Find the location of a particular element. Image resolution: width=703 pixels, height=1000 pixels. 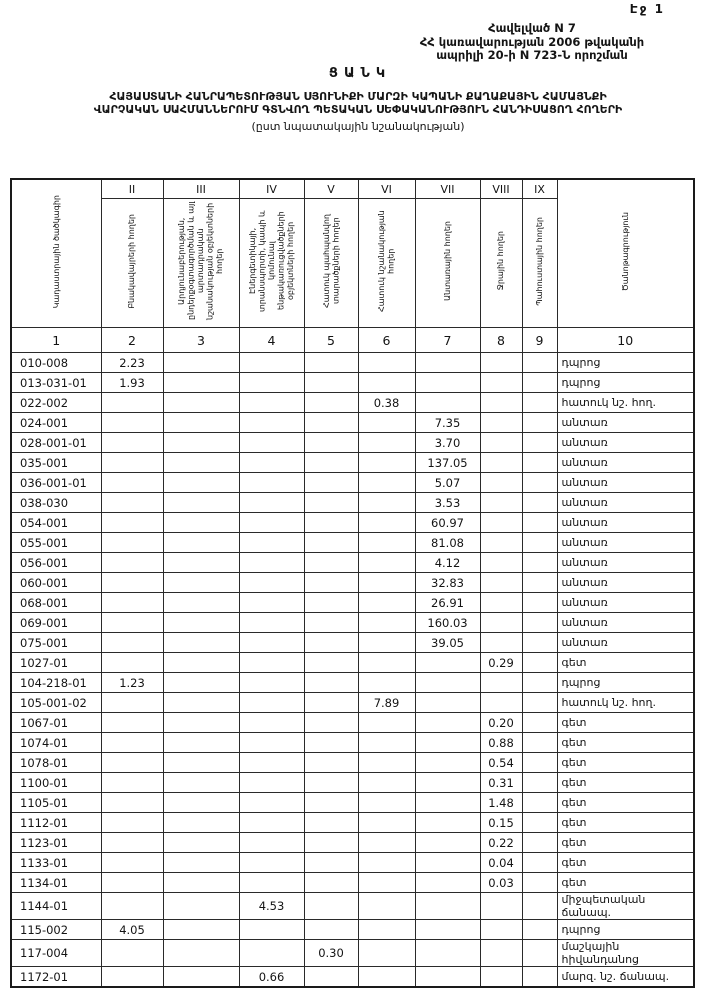

cadastral-code-cell: 056-001 is located at coordinates (56, 562).